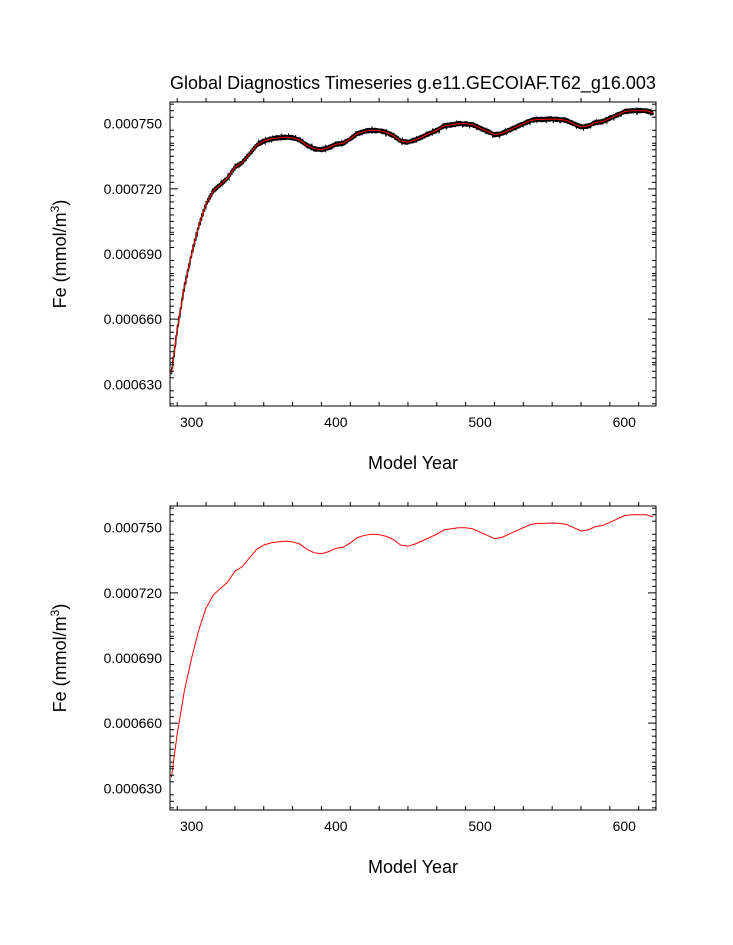 This screenshot has height=945, width=733. I want to click on top-panel-xlabel: Model Year, so click(413, 463).